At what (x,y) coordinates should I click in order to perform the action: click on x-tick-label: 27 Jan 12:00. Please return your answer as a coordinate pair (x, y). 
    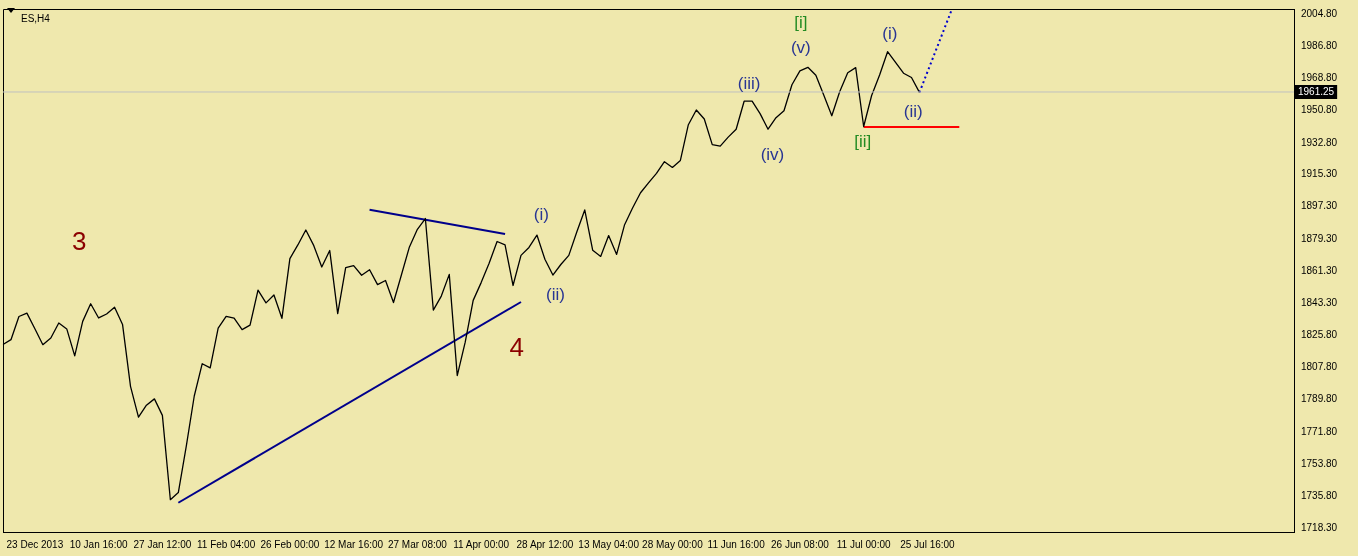
    Looking at the image, I should click on (162, 544).